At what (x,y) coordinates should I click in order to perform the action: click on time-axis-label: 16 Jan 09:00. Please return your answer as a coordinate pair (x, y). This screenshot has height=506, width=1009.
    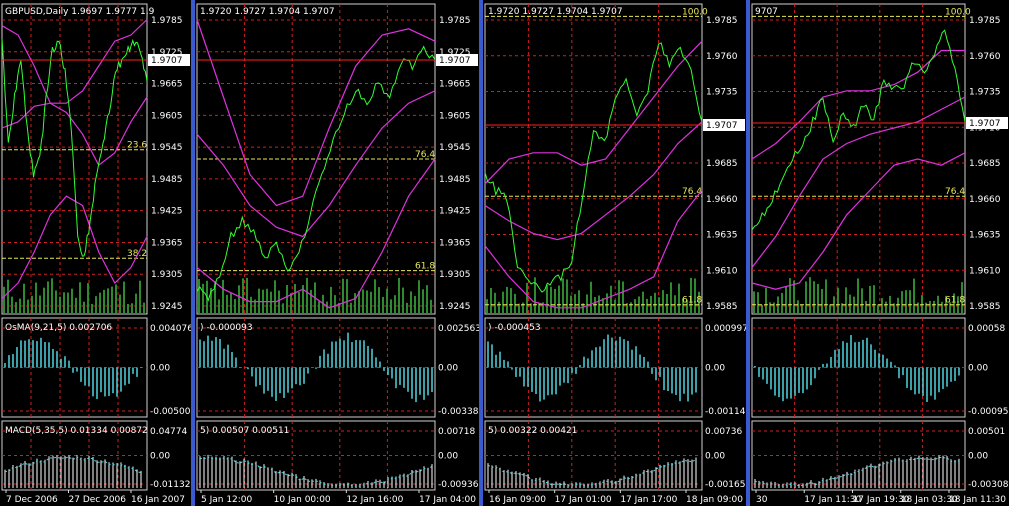
    Looking at the image, I should click on (517, 500).